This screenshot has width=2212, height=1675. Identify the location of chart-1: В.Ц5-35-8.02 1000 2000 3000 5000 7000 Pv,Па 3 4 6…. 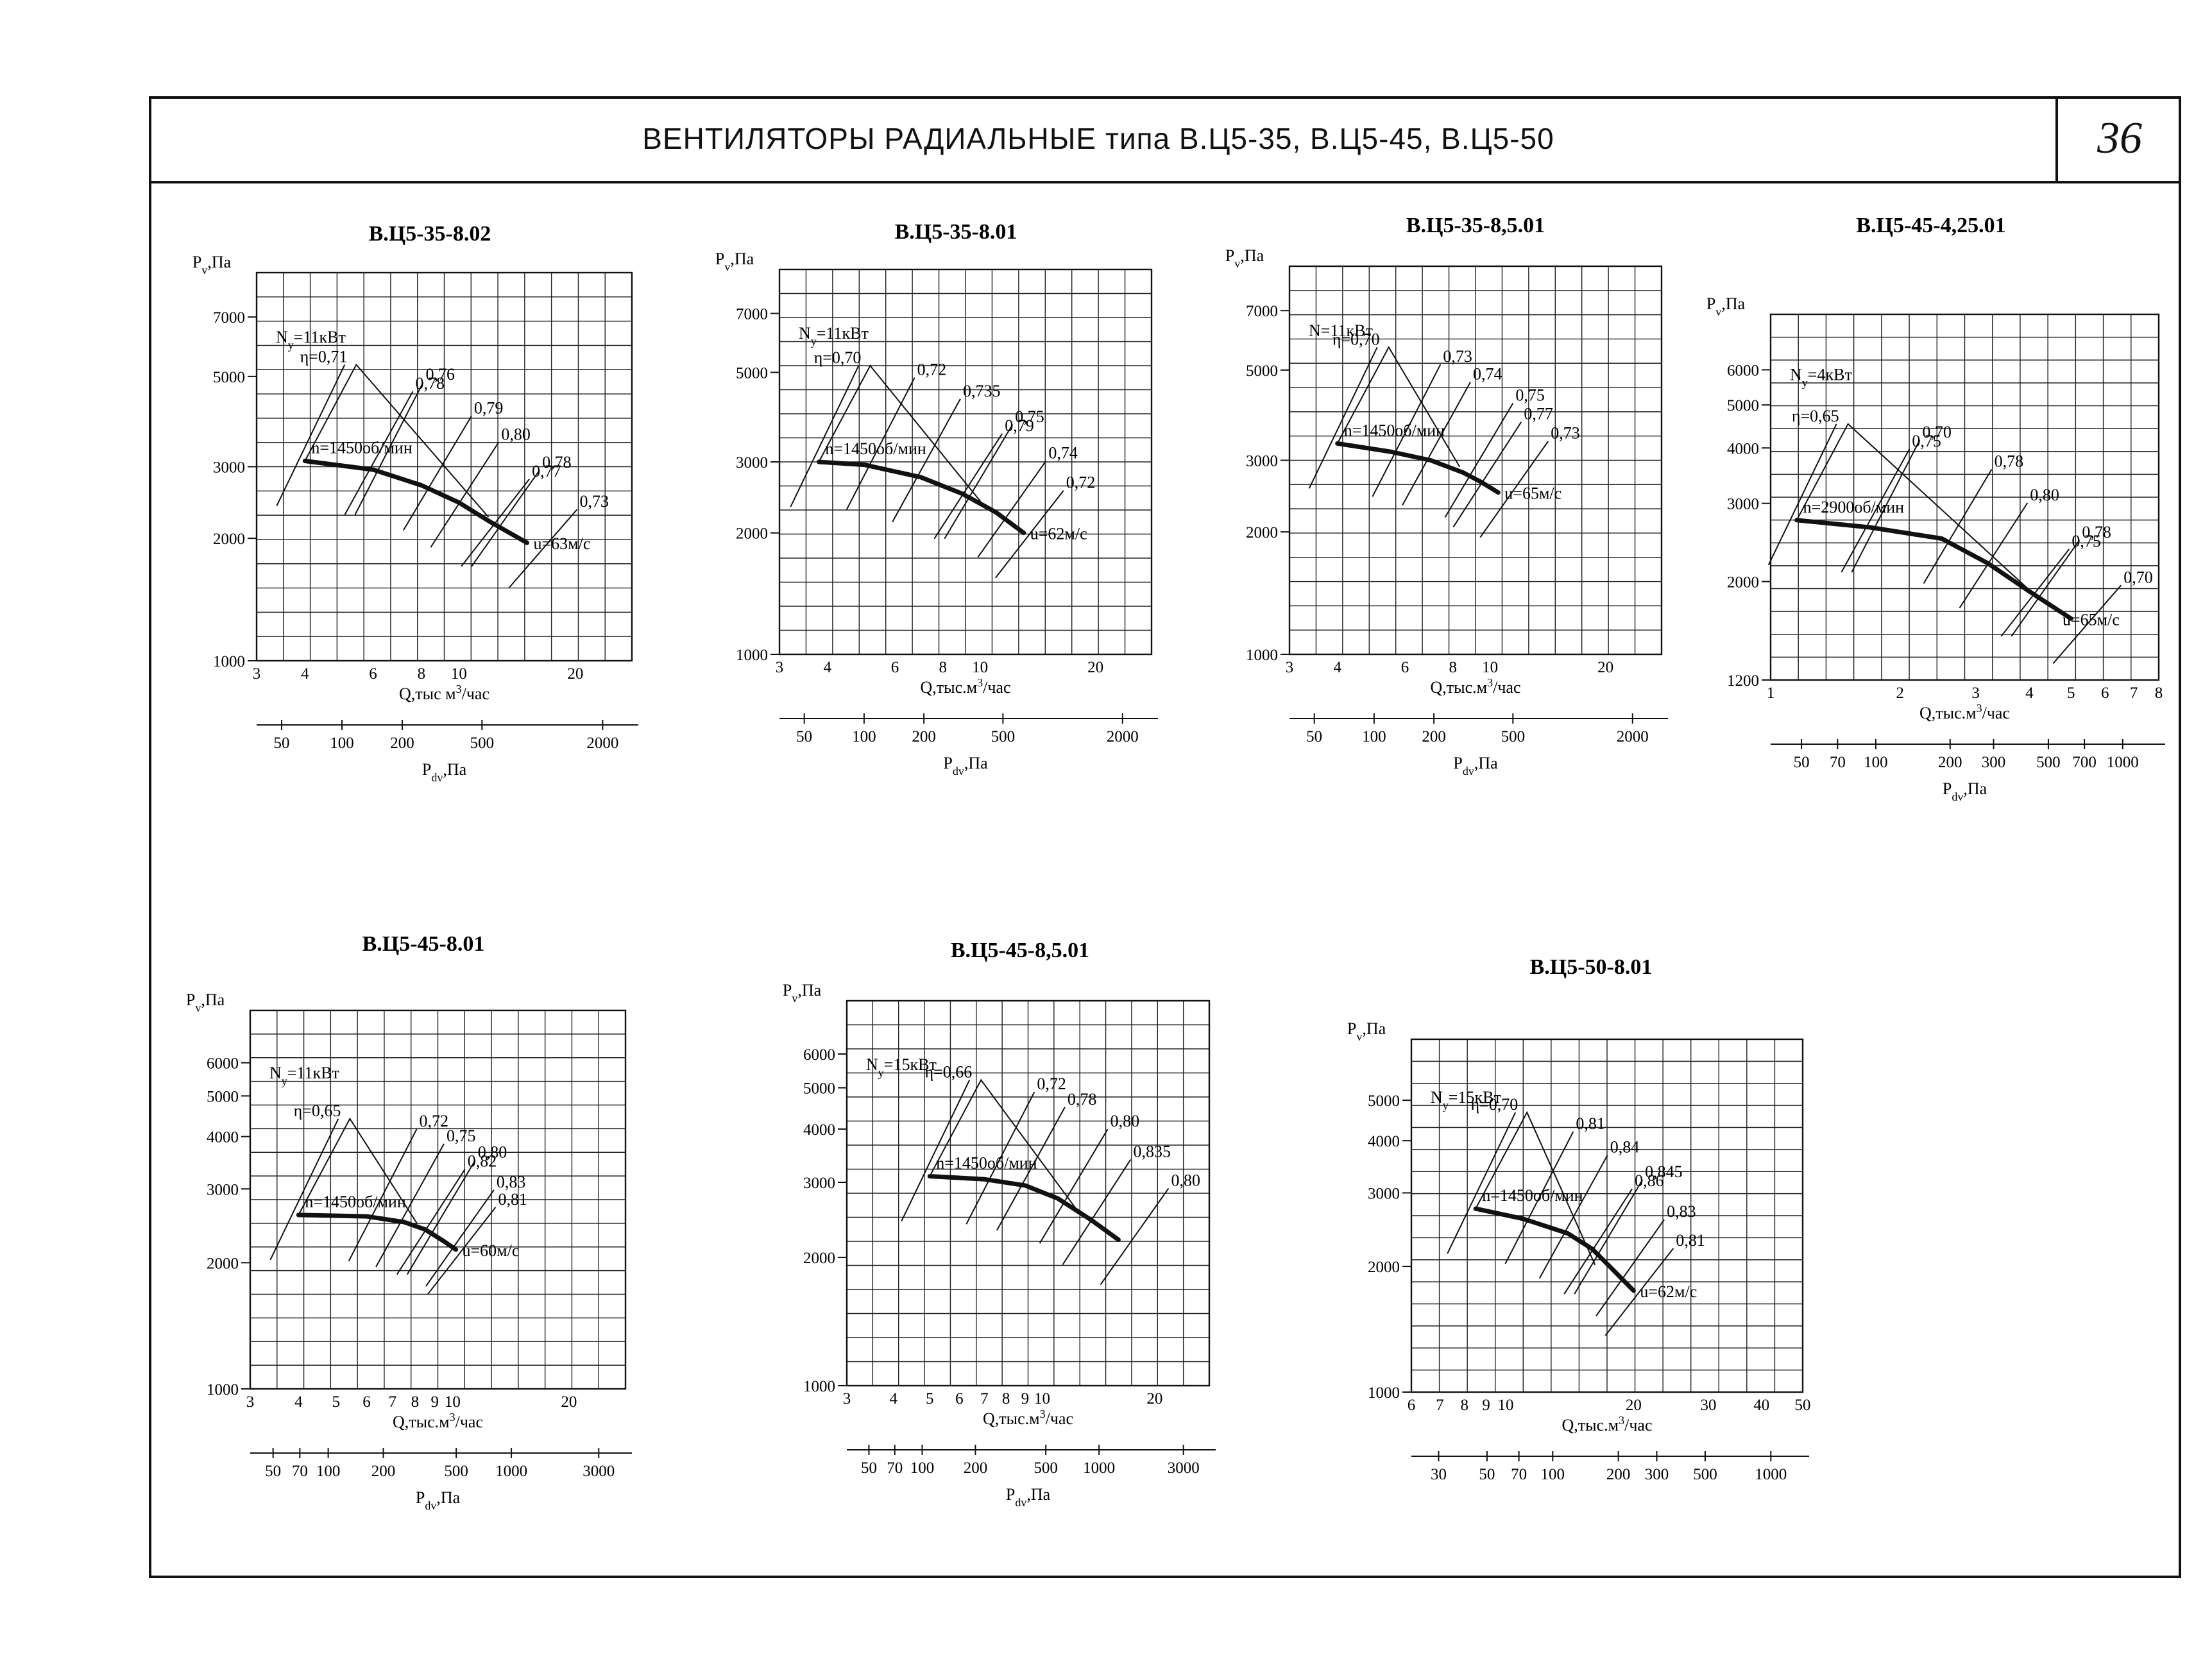
(415, 503).